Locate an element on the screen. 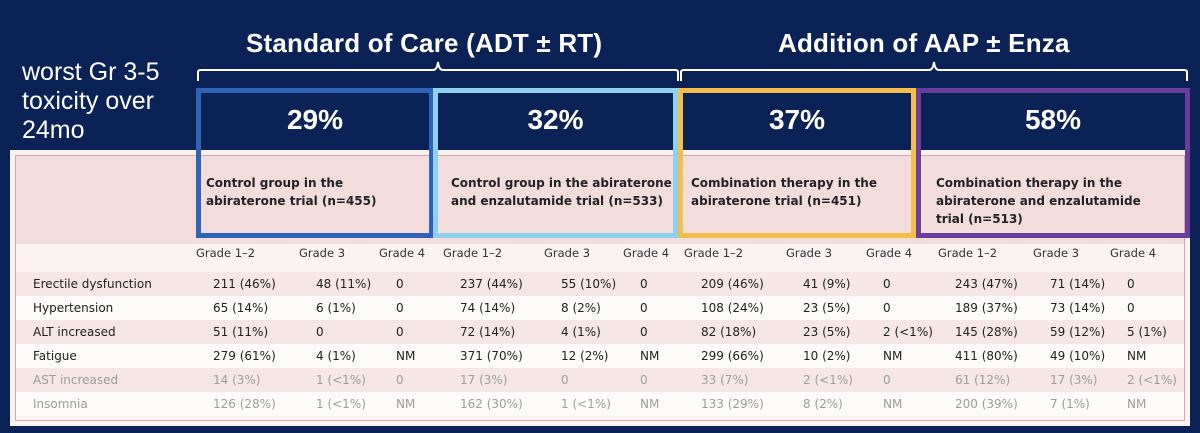 This screenshot has width=1200, height=433. table-cell: 211 (46%) is located at coordinates (244, 284).